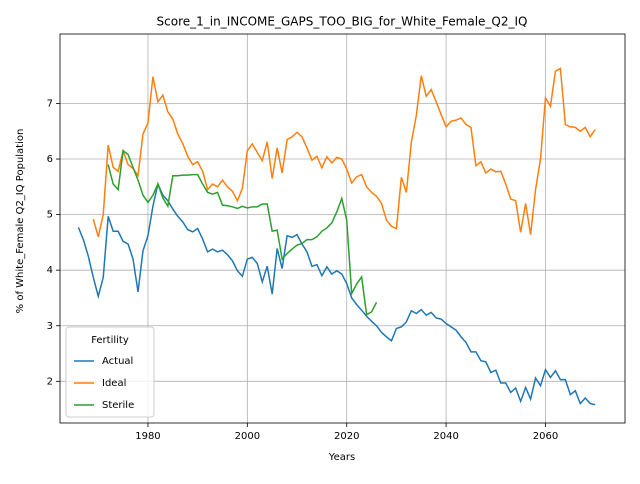  Describe the element at coordinates (110, 340) in the screenshot. I see `legend-title: Fertility` at that location.